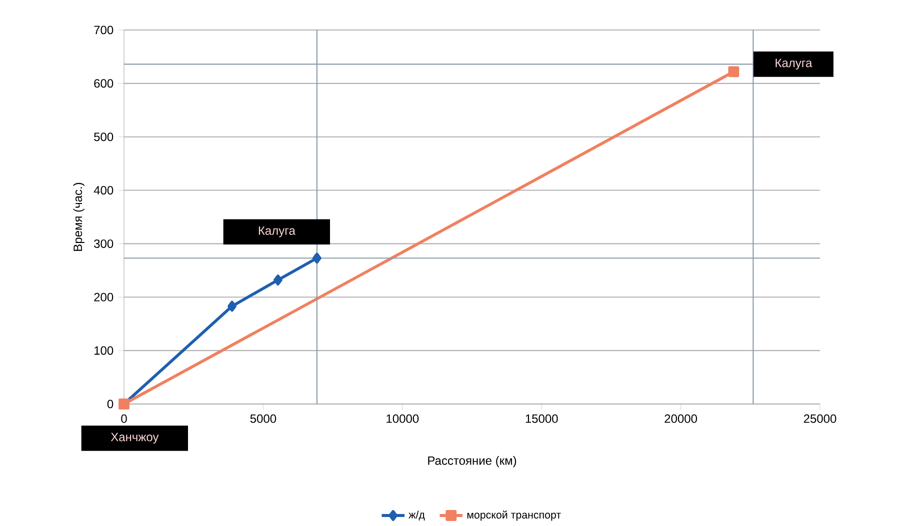 The image size is (901, 526). What do you see at coordinates (416, 515) in the screenshot?
I see `legend-label: ж/д` at bounding box center [416, 515].